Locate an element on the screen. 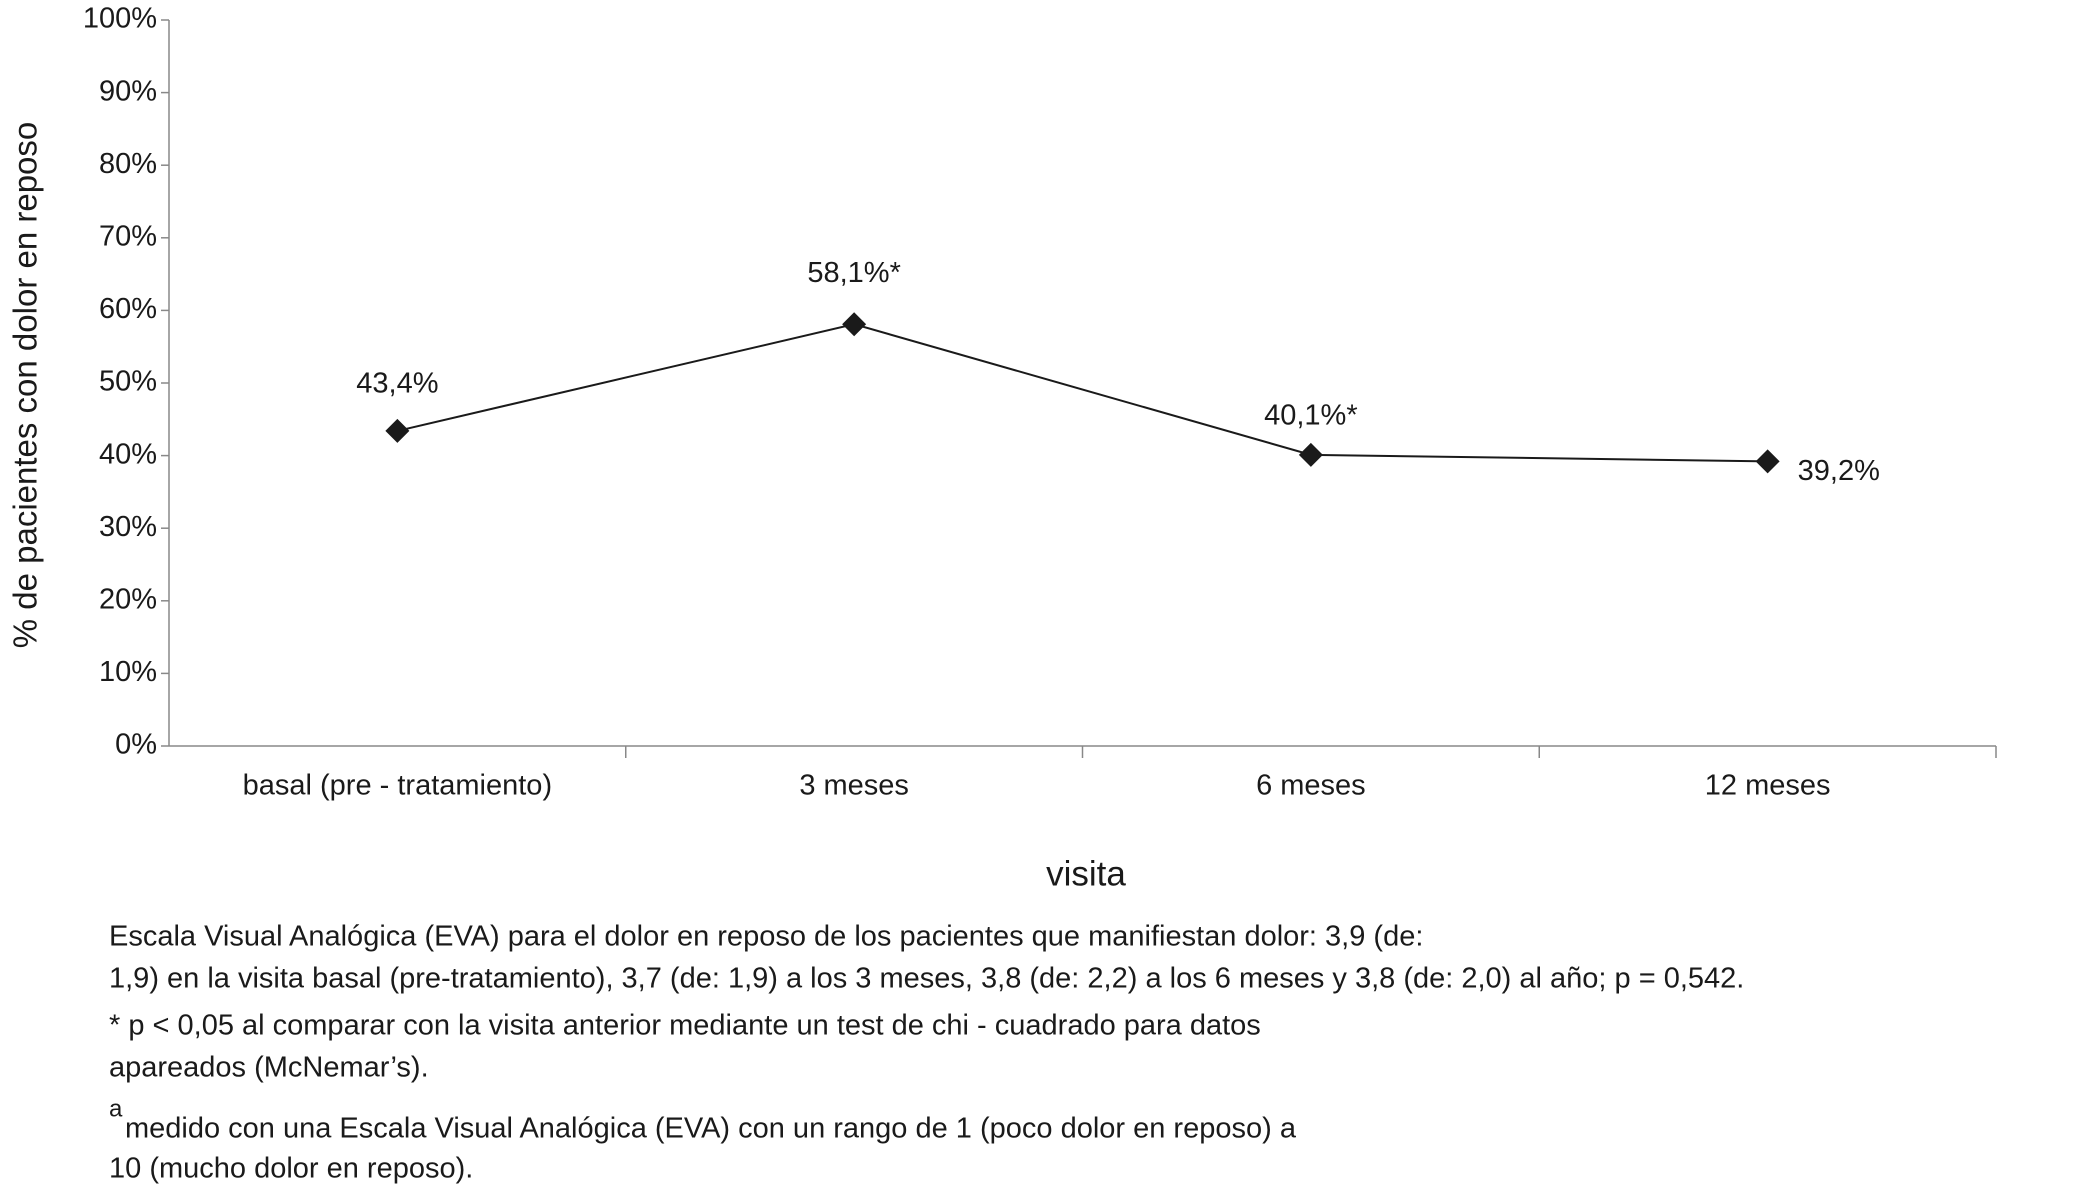 This screenshot has width=2074, height=1185. data-label: 58,1%* is located at coordinates (854, 273).